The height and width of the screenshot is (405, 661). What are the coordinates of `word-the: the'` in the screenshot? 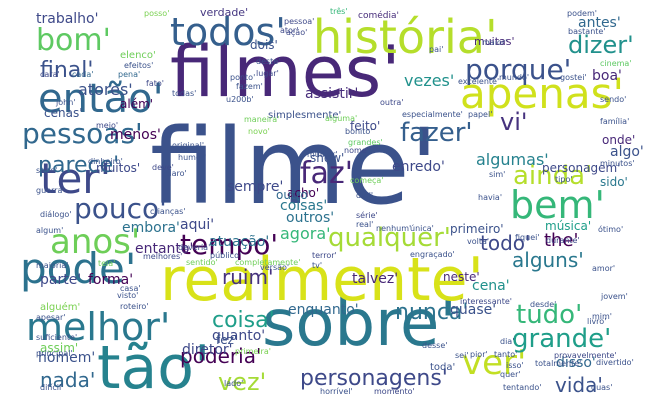 It's located at (561, 240).